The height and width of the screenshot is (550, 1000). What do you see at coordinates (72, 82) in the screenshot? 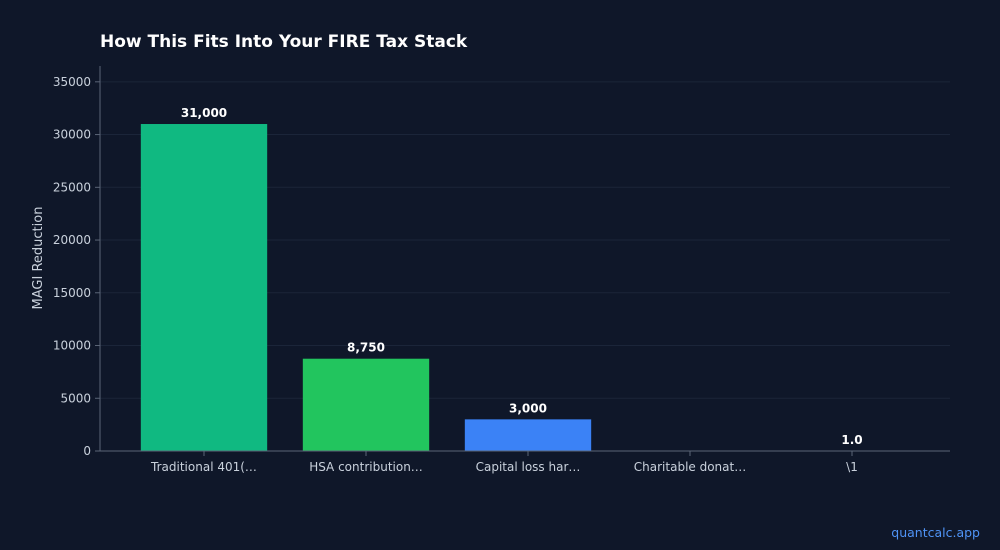
I see `y-tick-label: 35000` at bounding box center [72, 82].